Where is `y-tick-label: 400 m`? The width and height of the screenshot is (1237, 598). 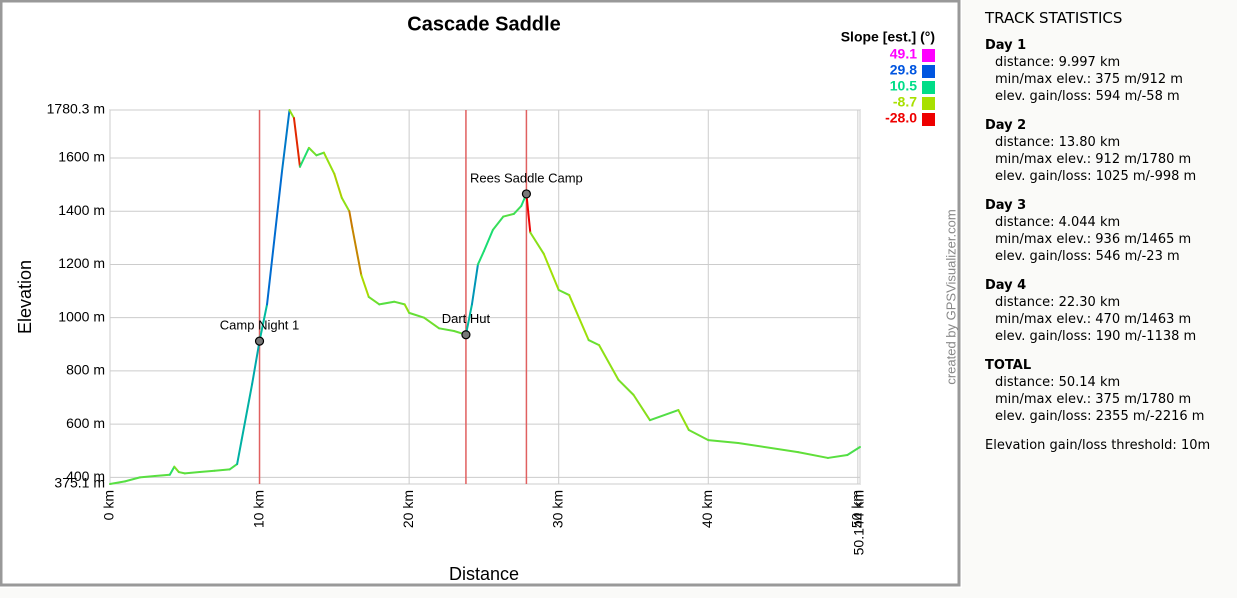 y-tick-label: 400 m is located at coordinates (85, 476).